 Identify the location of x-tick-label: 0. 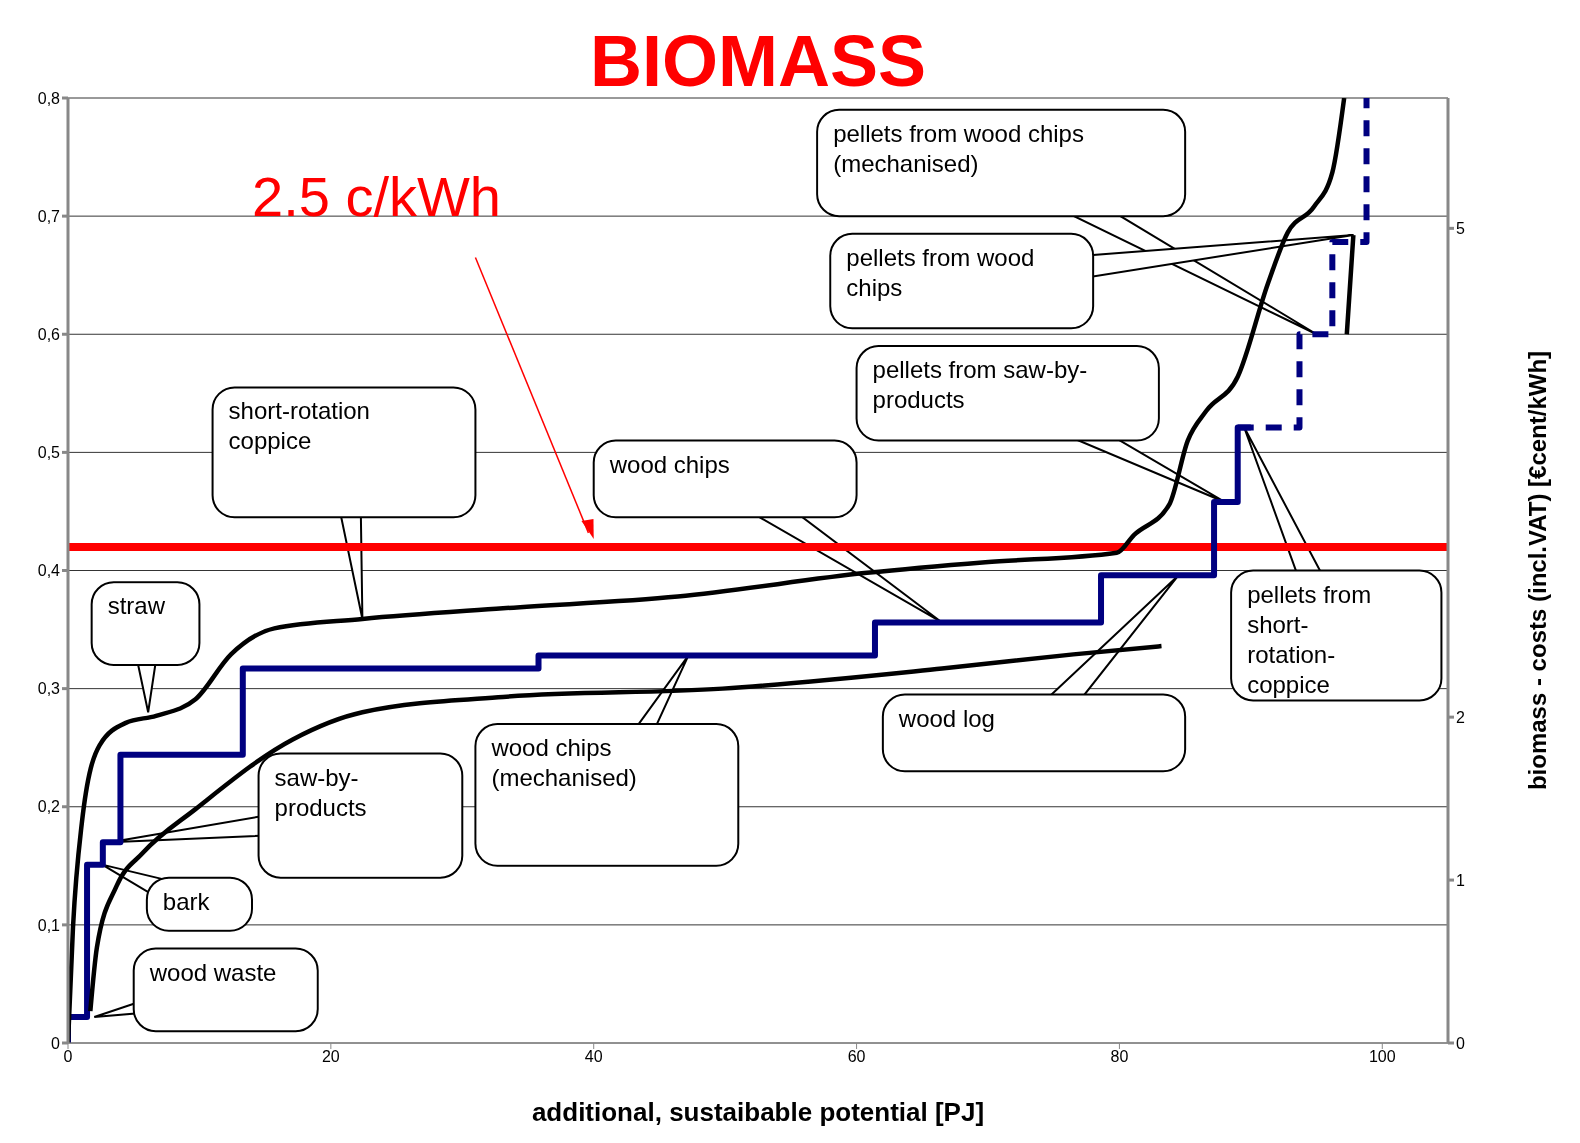
(68, 1057).